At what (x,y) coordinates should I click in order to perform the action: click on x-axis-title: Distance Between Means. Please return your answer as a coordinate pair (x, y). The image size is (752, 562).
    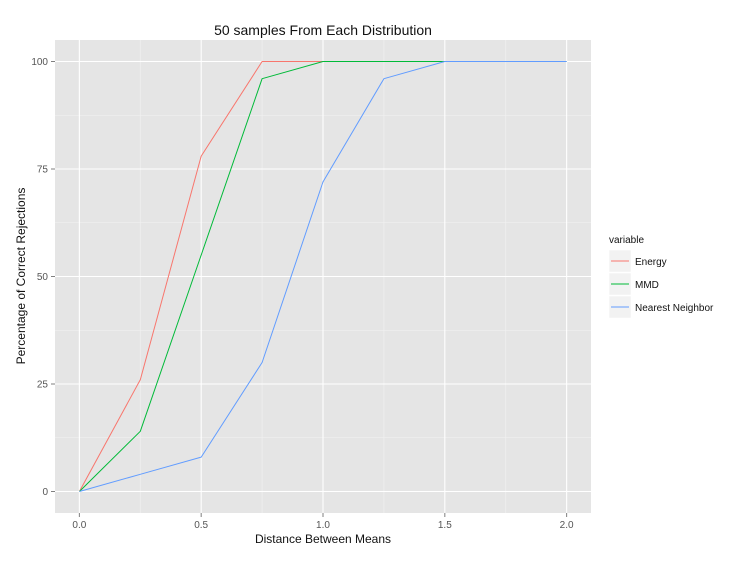
    Looking at the image, I should click on (323, 539).